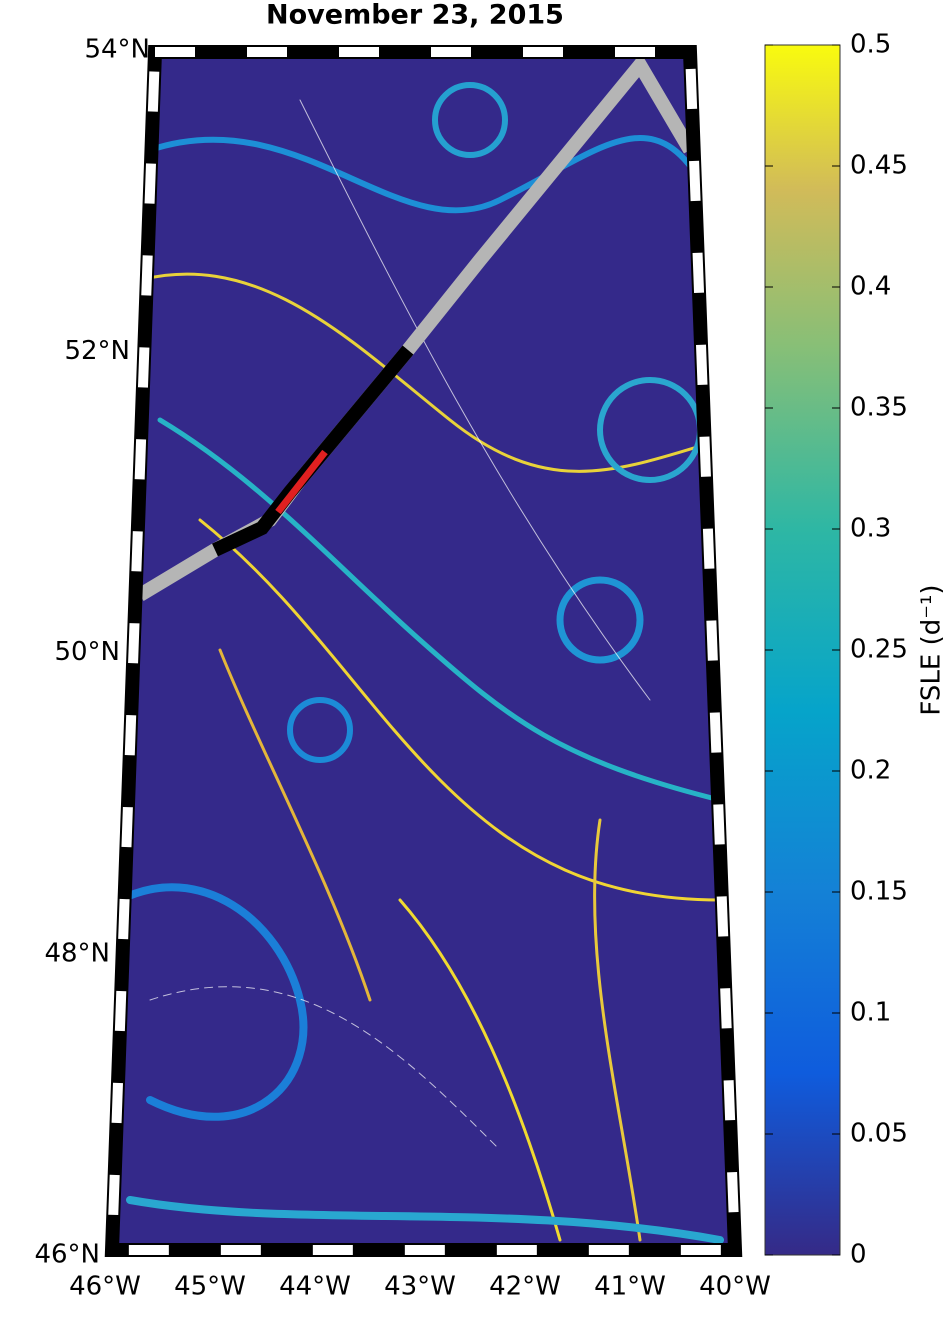 This screenshot has width=950, height=1318. I want to click on colorbar-label: FSLE (d⁻¹), so click(932, 649).